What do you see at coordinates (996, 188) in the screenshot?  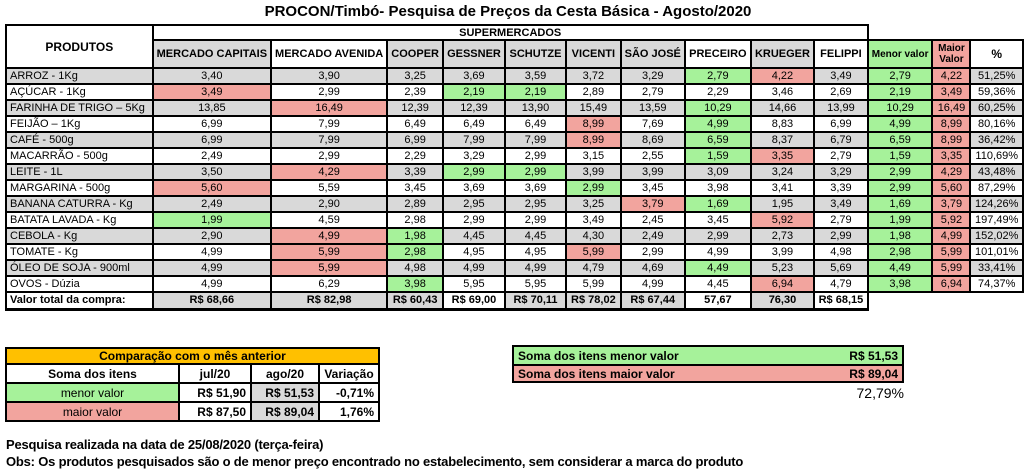 I see `percent-cell: 87,29%` at bounding box center [996, 188].